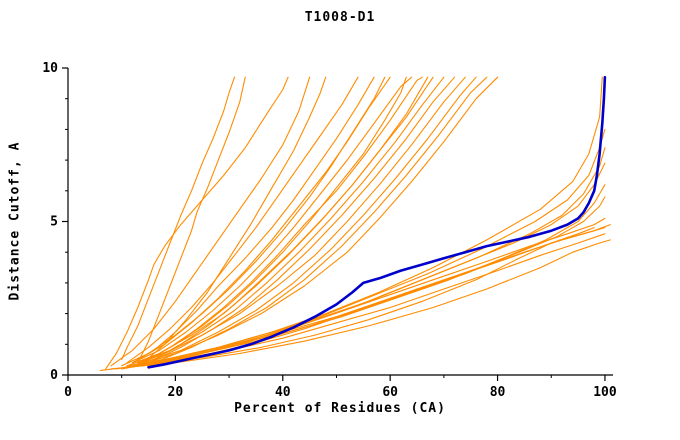 This screenshot has width=680, height=440. Describe the element at coordinates (283, 392) in the screenshot. I see `svg-text: 40` at that location.